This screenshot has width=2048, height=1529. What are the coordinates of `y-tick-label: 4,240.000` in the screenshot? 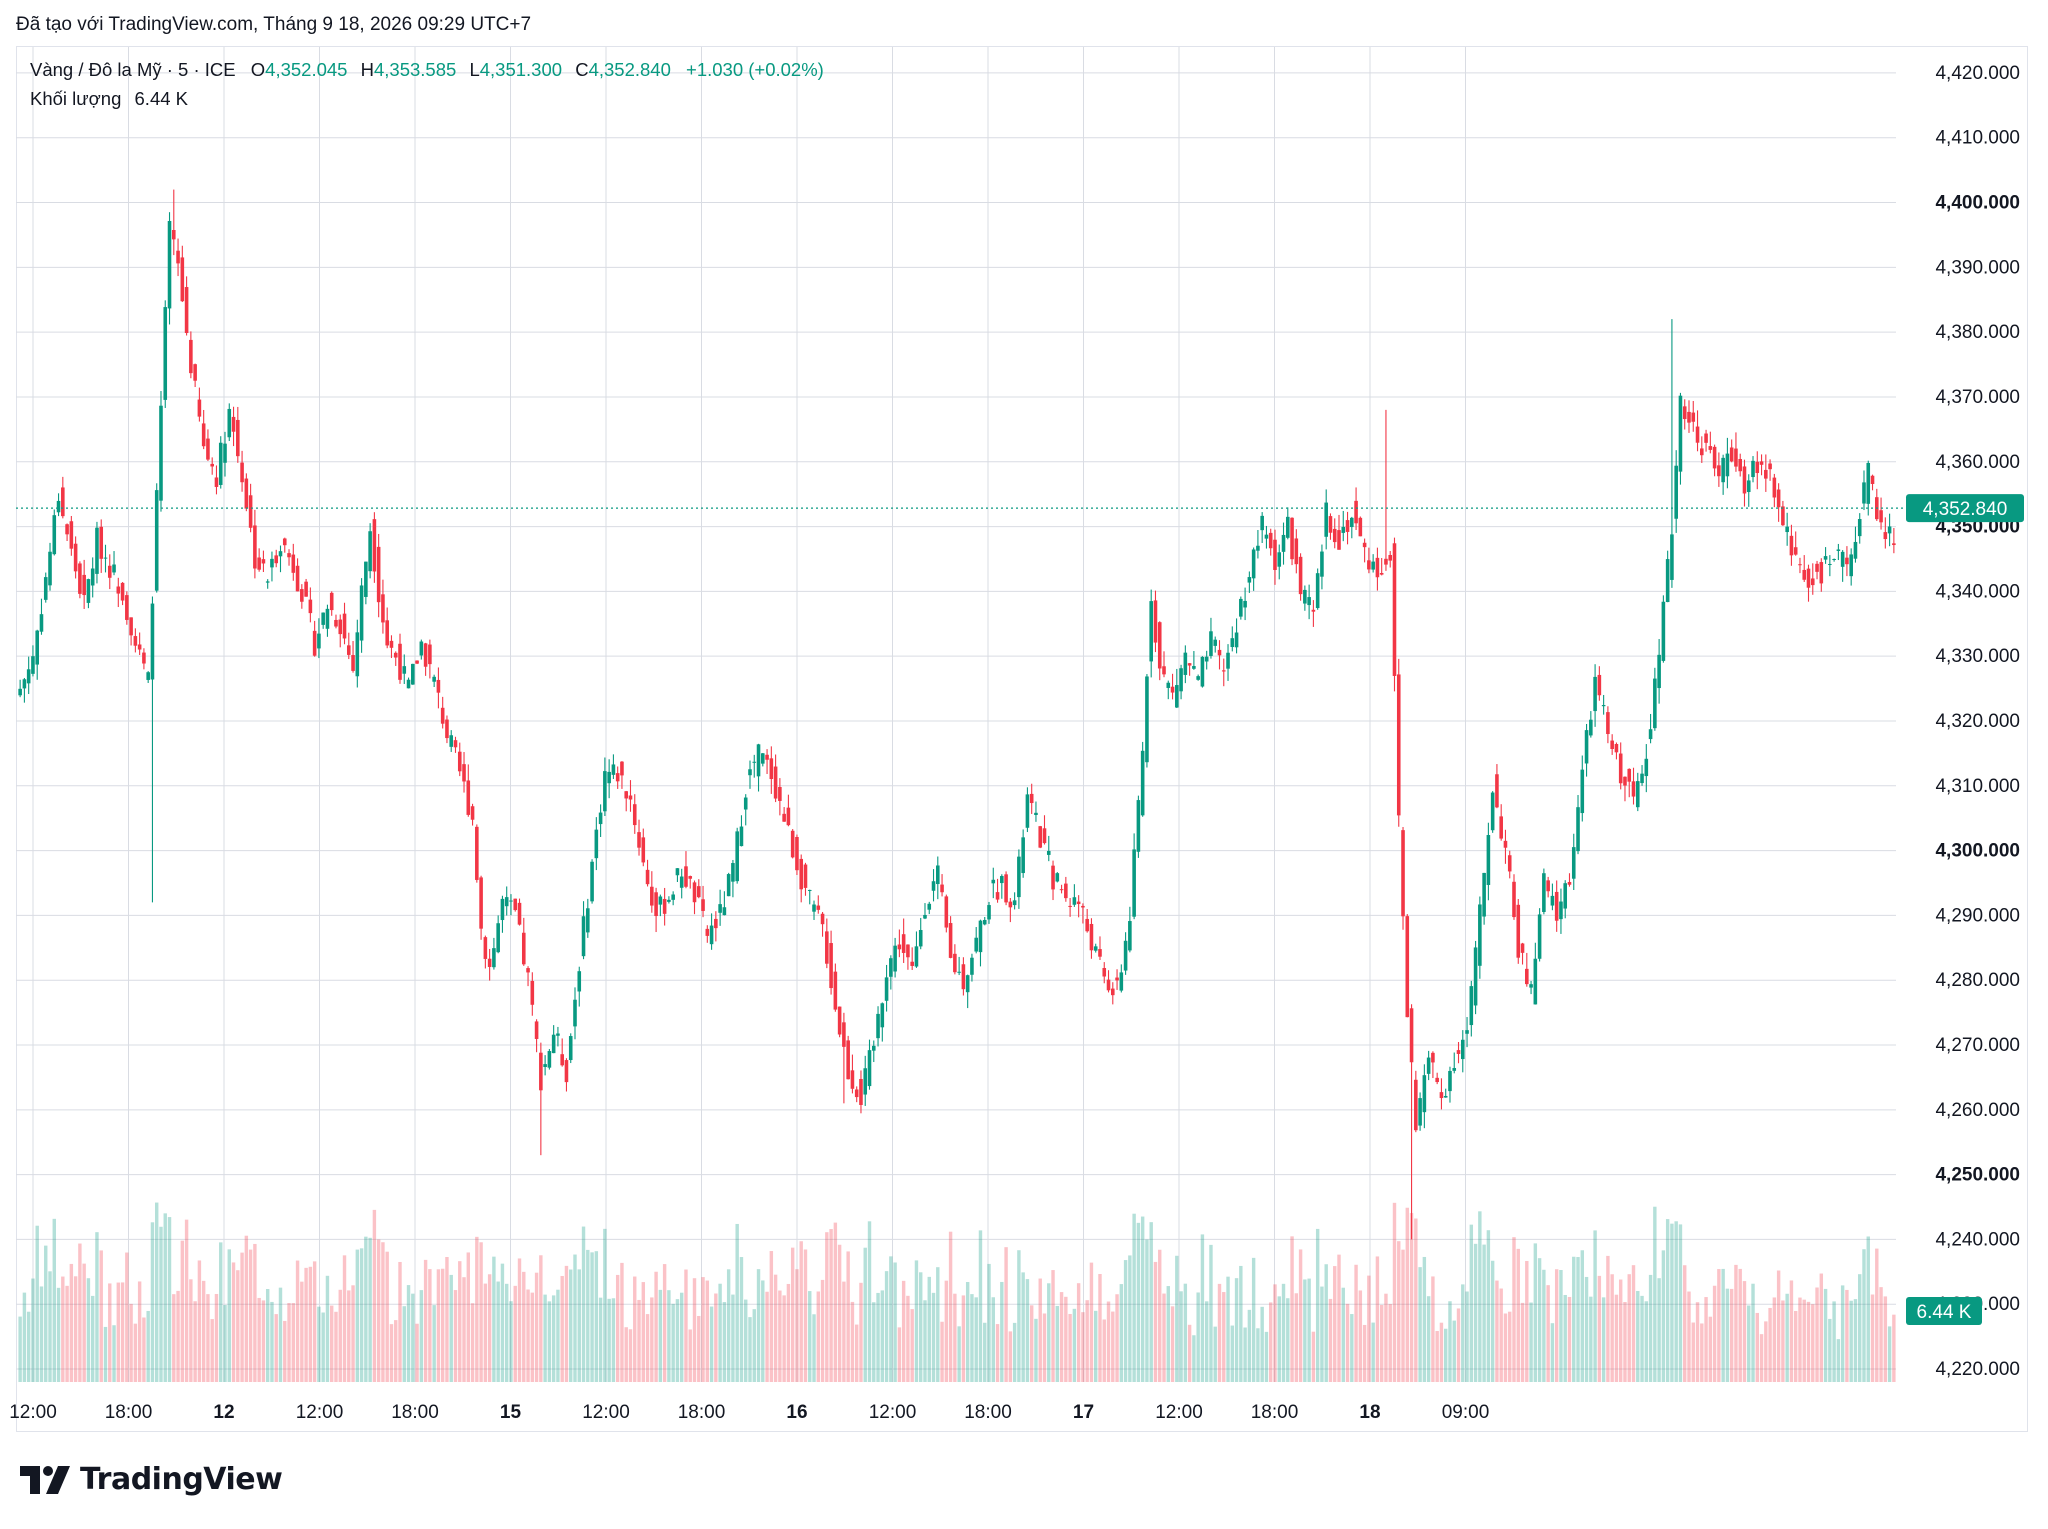 It's located at (1977, 1239).